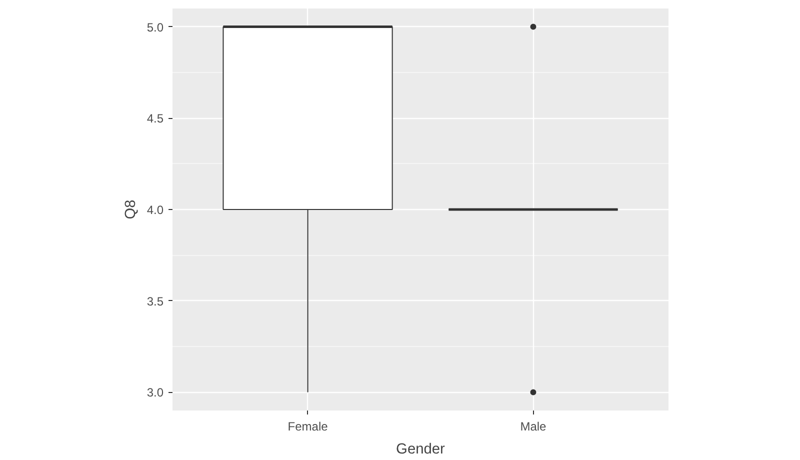 The width and height of the screenshot is (800, 460). I want to click on y-tick-label: 4.0, so click(155, 210).